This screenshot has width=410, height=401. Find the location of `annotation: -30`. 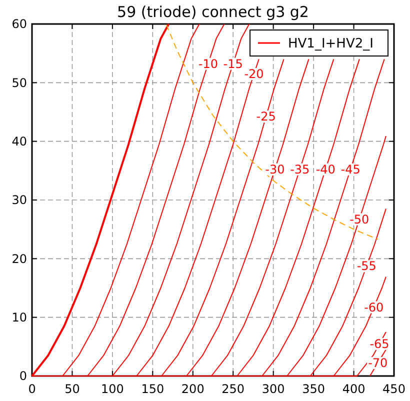

annotation: -30 is located at coordinates (275, 169).